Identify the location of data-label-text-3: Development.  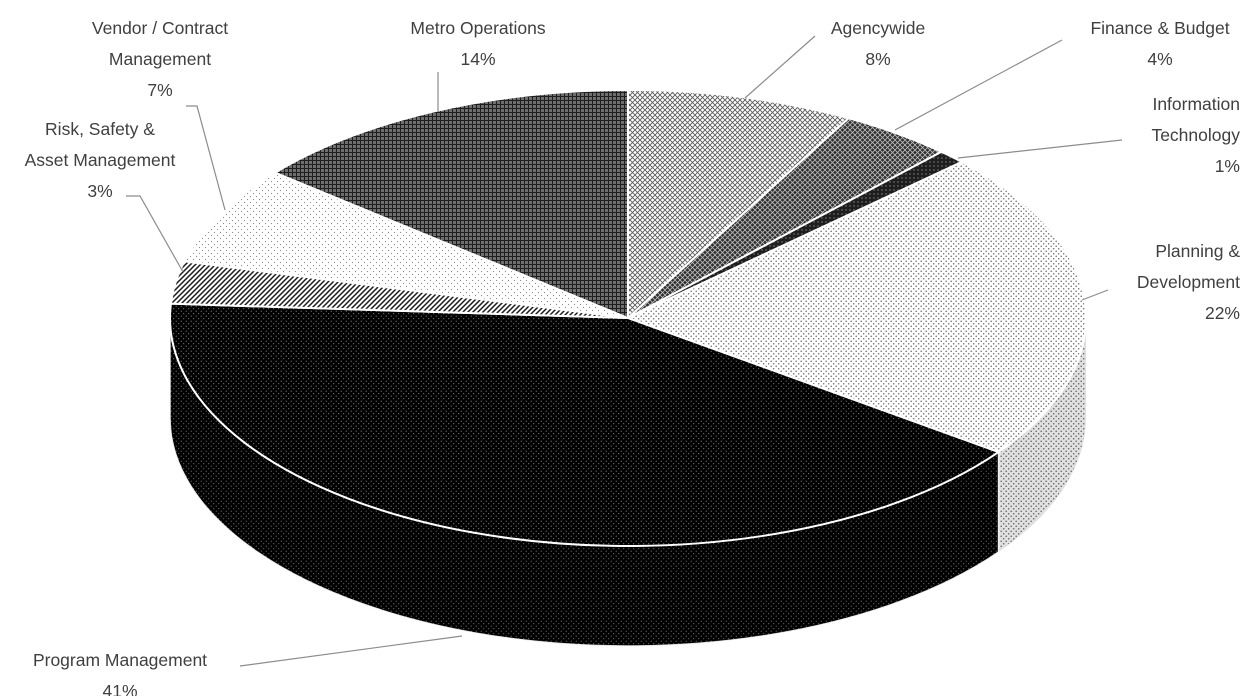
(1188, 282).